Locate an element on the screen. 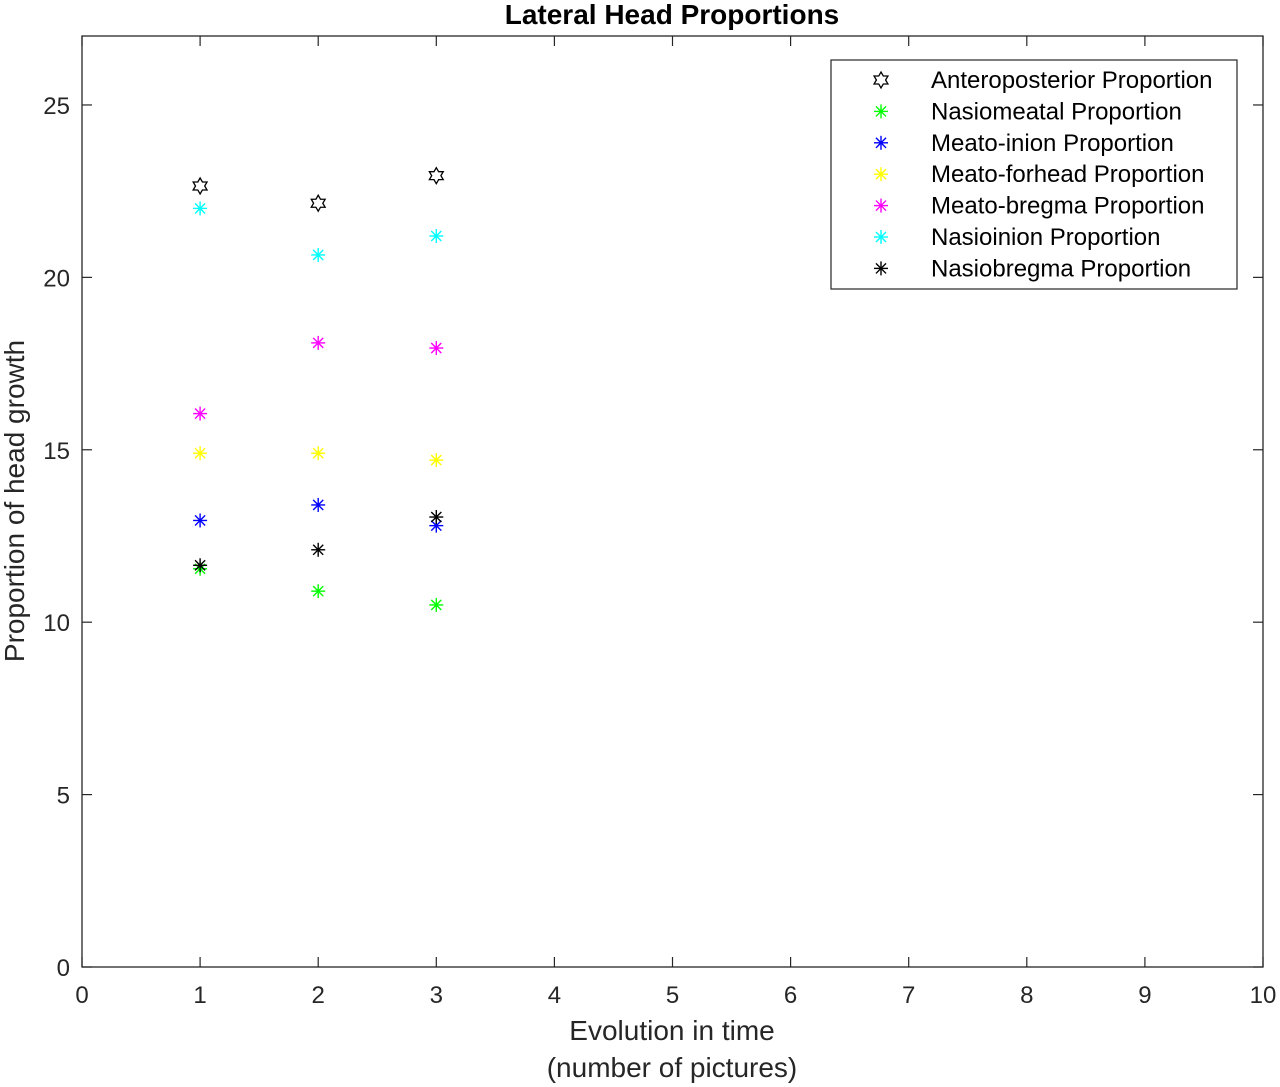 The width and height of the screenshot is (1280, 1087). x-tick-label: 1 is located at coordinates (199, 995).